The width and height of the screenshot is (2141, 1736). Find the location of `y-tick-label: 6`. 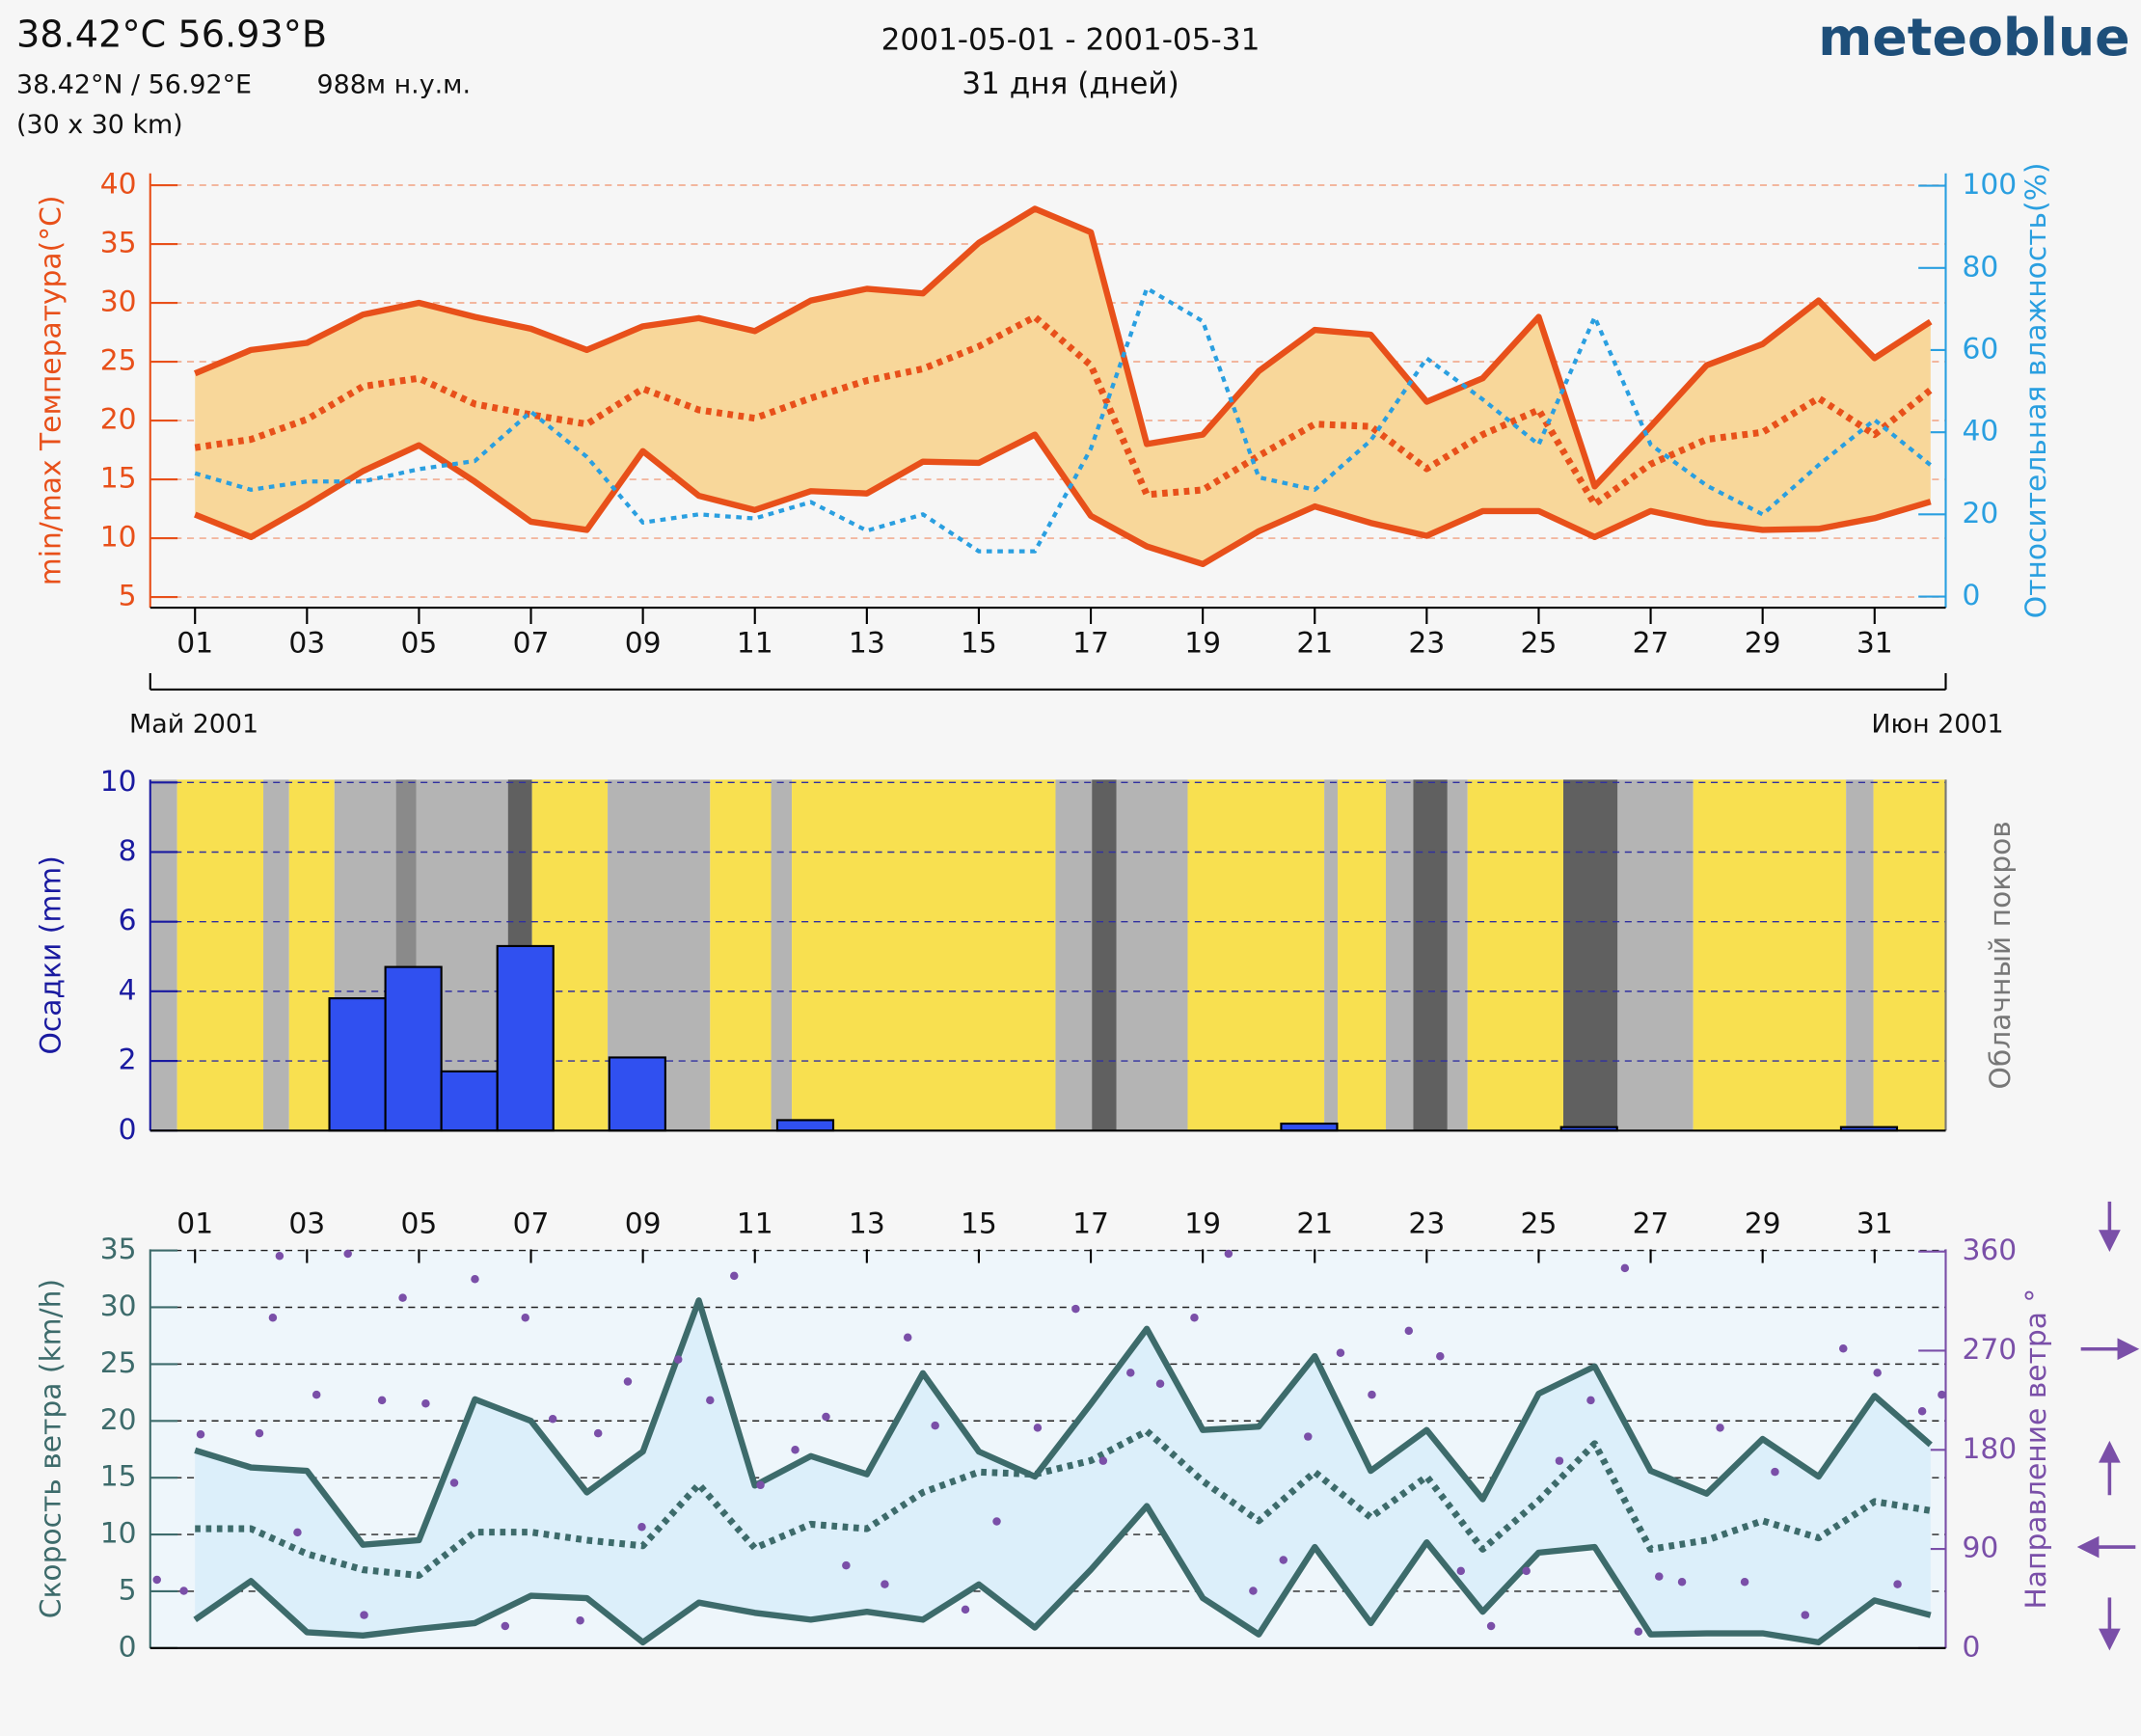

y-tick-label: 6 is located at coordinates (128, 920).